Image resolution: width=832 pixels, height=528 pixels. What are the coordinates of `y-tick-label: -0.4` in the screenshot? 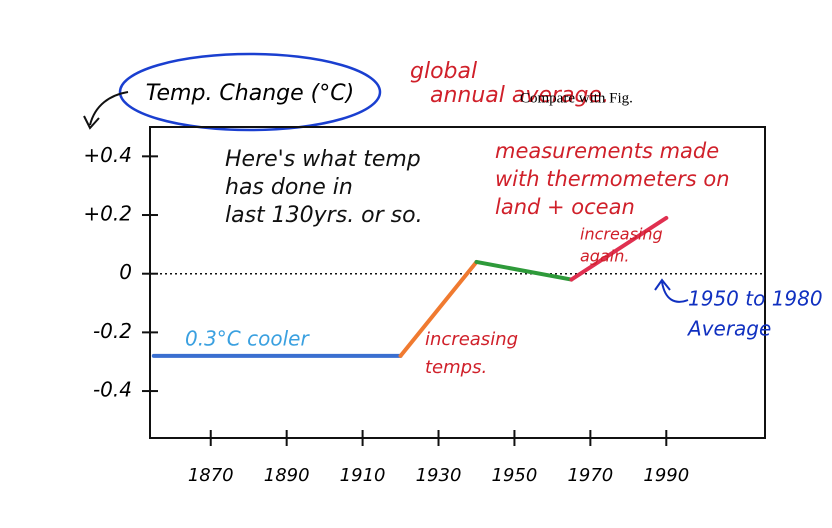 It's located at (112, 390).